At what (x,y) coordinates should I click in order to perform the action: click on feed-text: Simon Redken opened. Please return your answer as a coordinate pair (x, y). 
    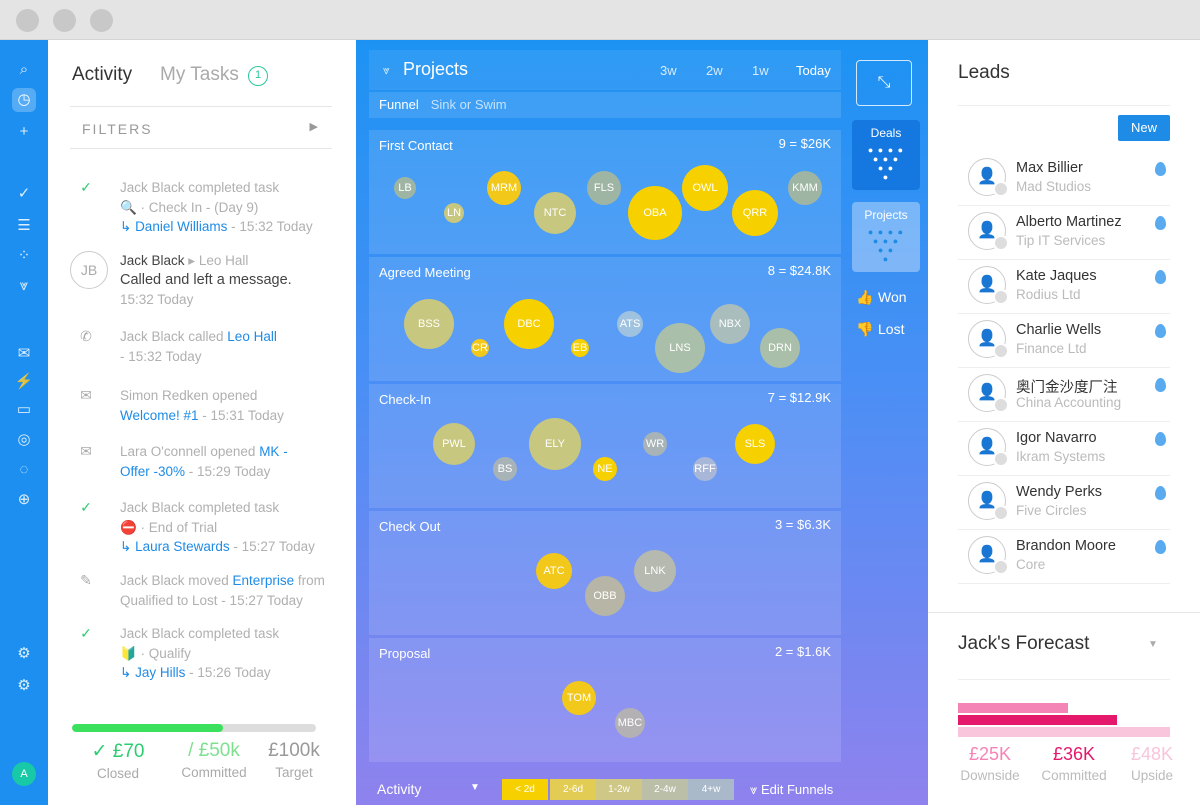
    Looking at the image, I should click on (189, 395).